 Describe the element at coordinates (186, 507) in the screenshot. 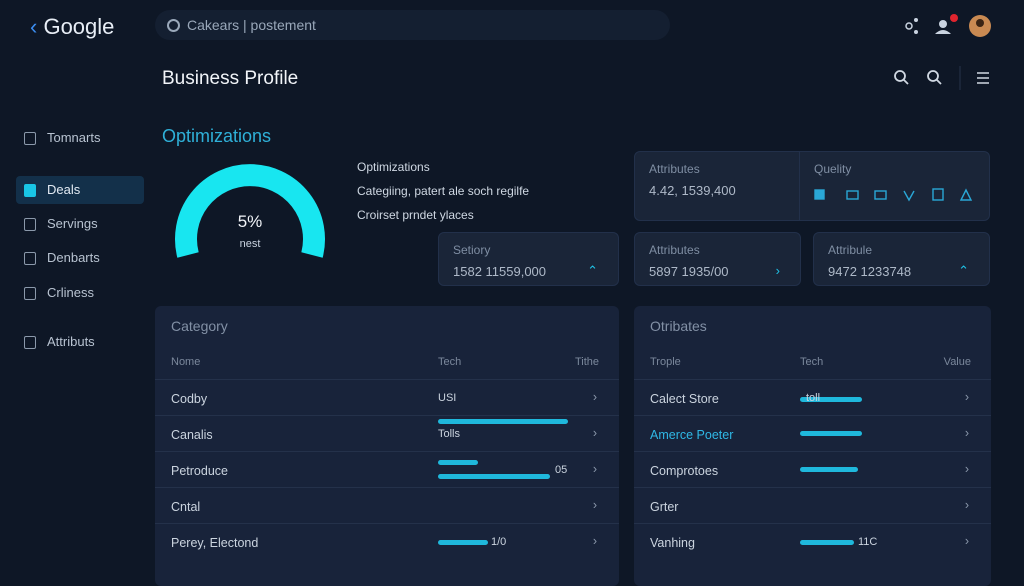

I see `row-name: Cntal` at that location.